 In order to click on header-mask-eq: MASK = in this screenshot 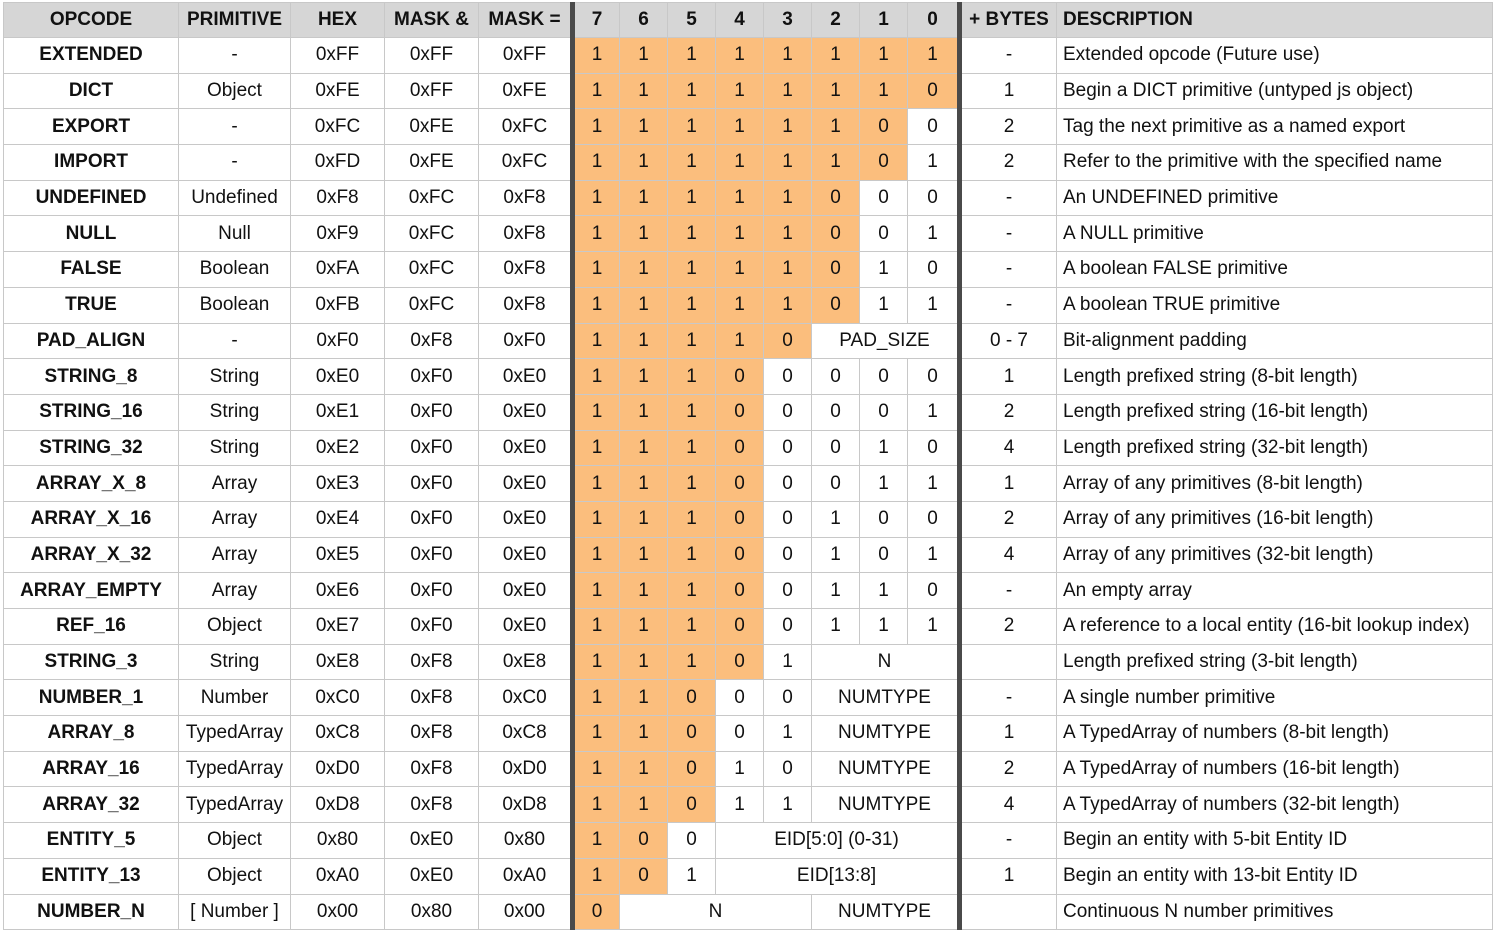, I will do `click(525, 20)`.